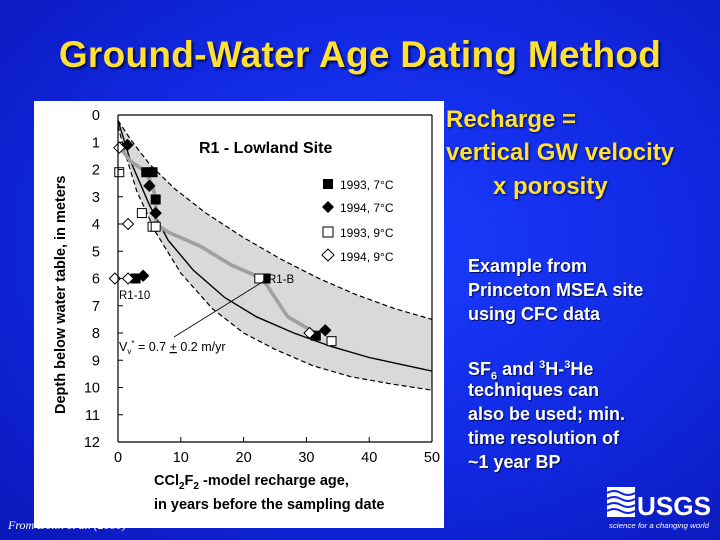  Describe the element at coordinates (96, 225) in the screenshot. I see `y-tick-label-4: 4` at that location.